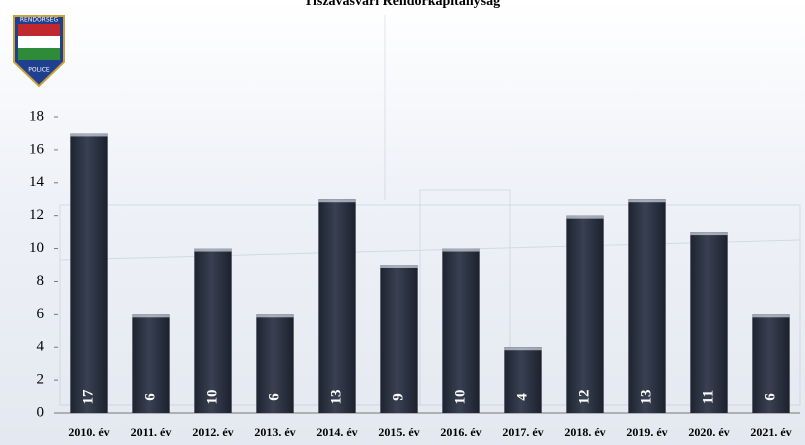 The image size is (805, 445). Describe the element at coordinates (41, 314) in the screenshot. I see `y-tick-label: 6` at that location.